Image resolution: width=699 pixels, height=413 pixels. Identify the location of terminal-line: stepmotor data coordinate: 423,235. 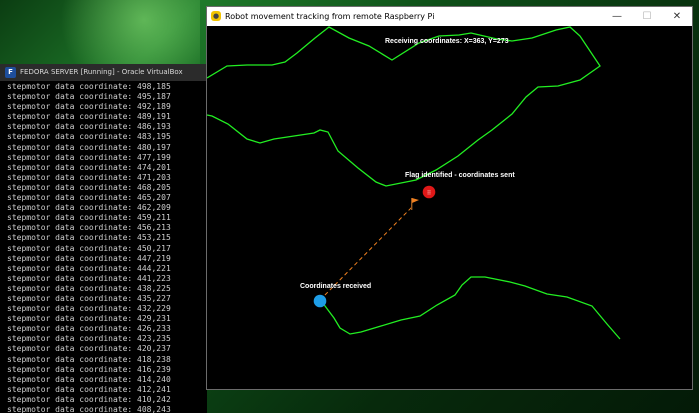
(89, 339).